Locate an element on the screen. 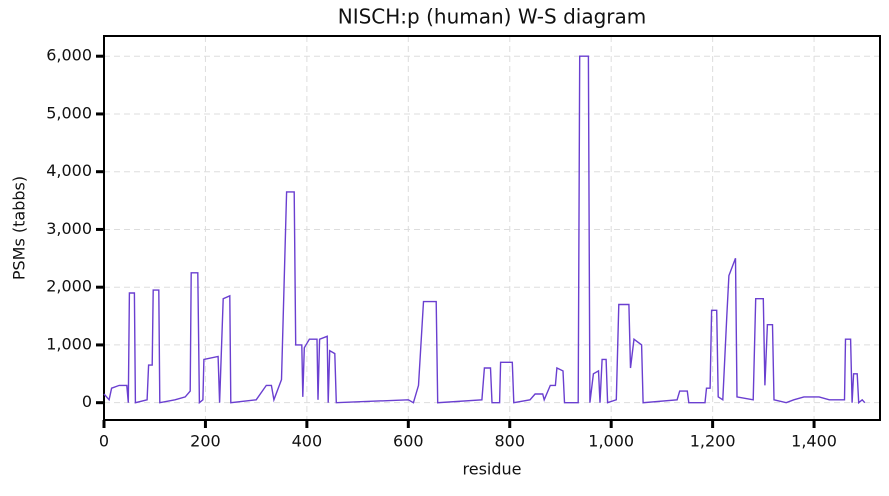 The image size is (889, 496). y-tick-label: 3,000 is located at coordinates (69, 228).